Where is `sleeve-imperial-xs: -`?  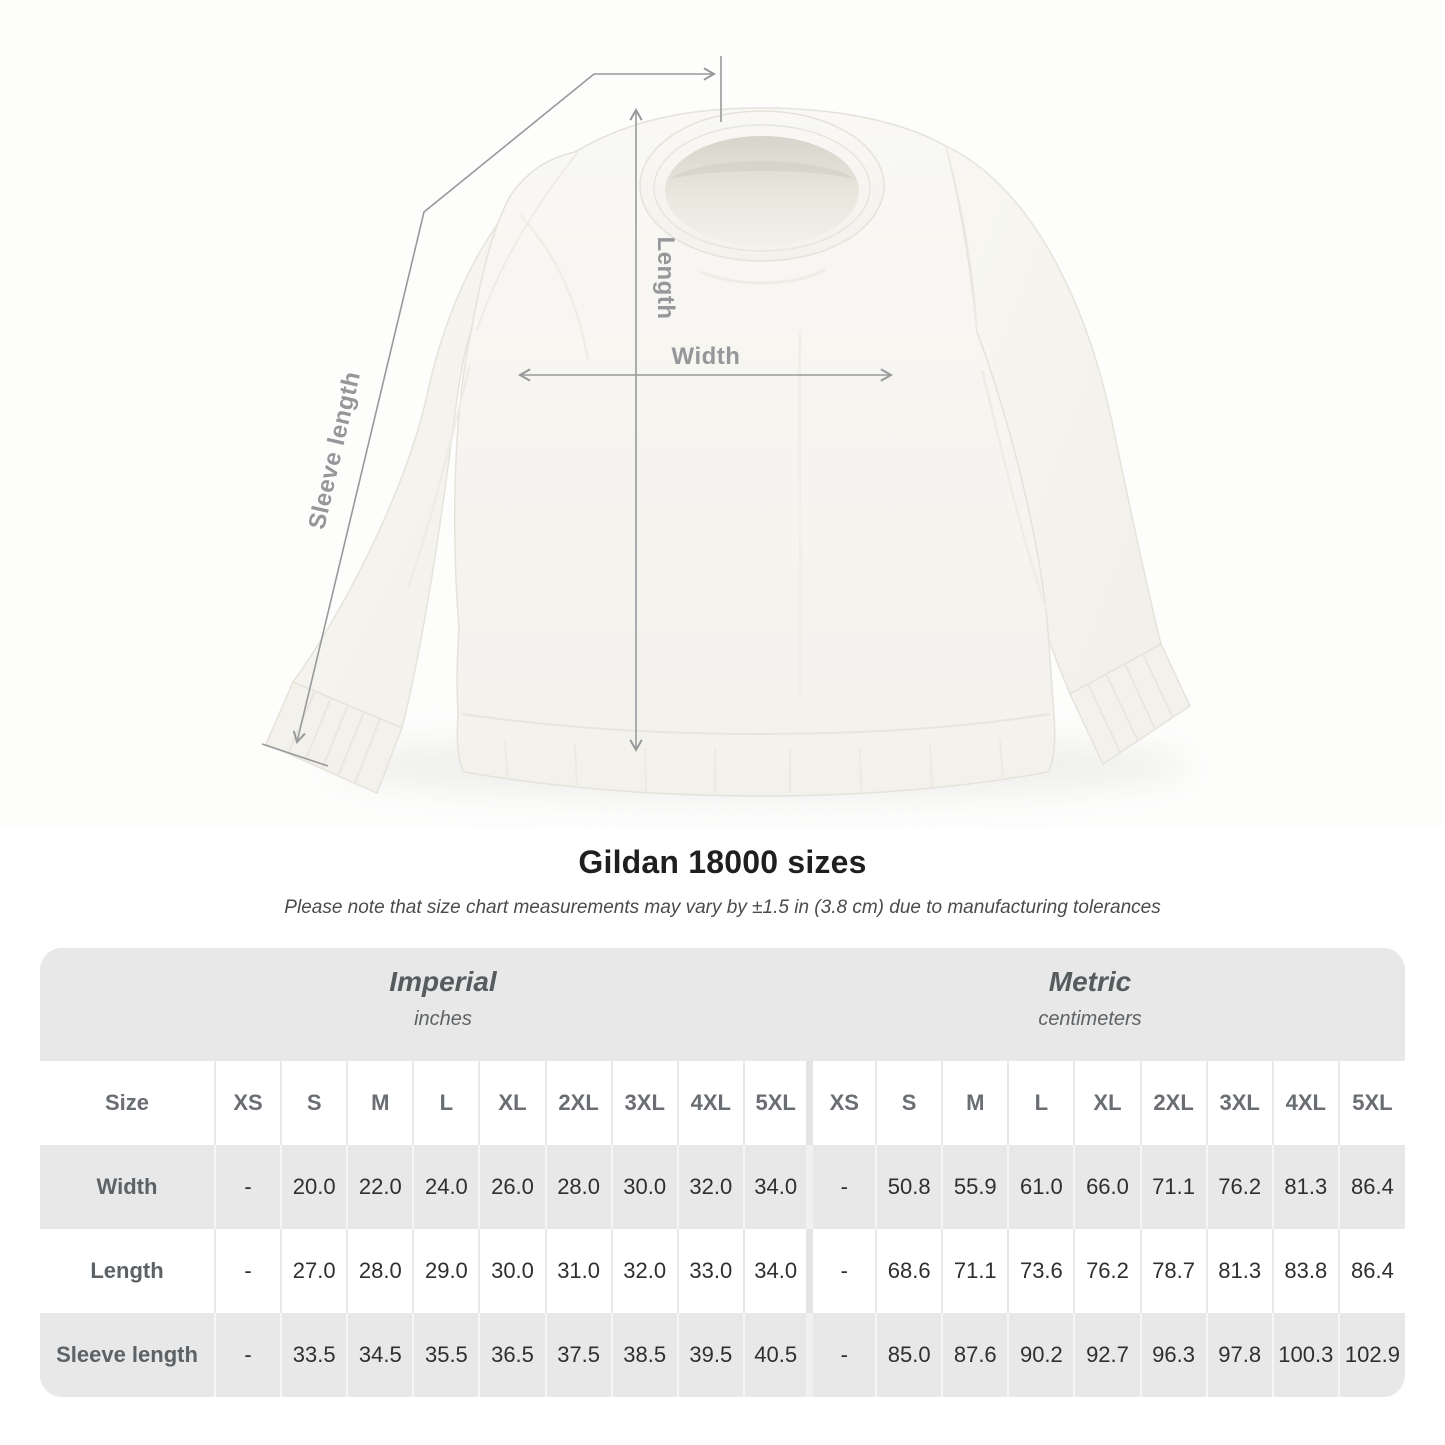
sleeve-imperial-xs: - is located at coordinates (247, 1355).